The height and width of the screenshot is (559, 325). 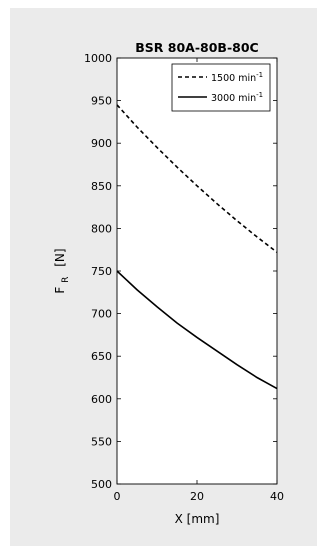 I want to click on x-tick-label: 40, so click(x=277, y=496).